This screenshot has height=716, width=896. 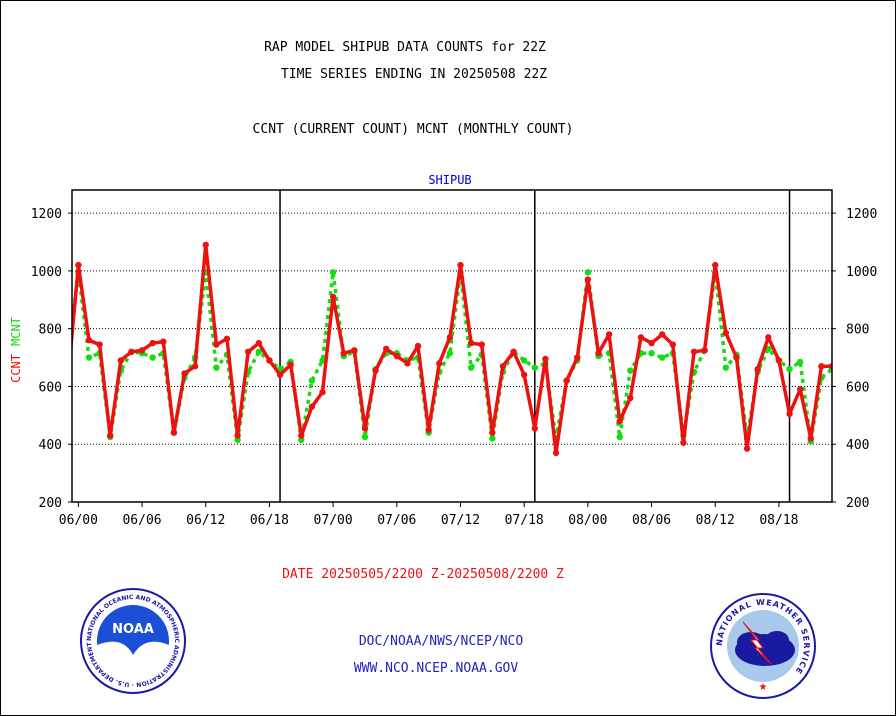 I want to click on ylabel-ccnt: CCNT, so click(x=16, y=368).